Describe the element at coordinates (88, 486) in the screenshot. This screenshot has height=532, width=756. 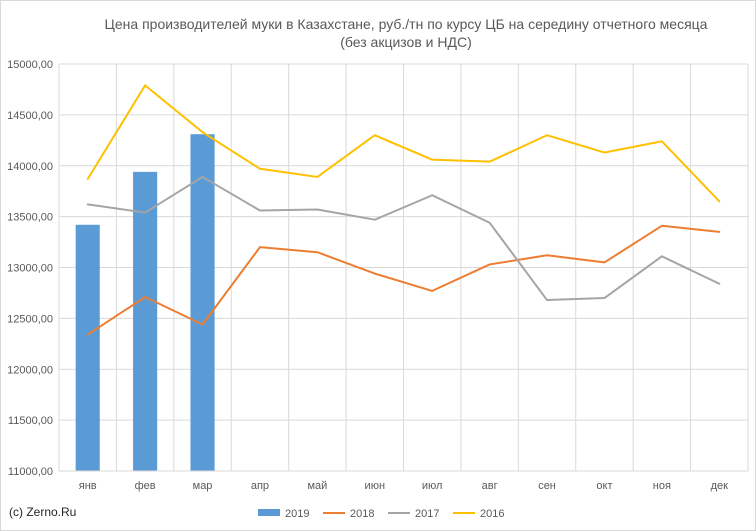
I see `x-tick-label: янв` at that location.